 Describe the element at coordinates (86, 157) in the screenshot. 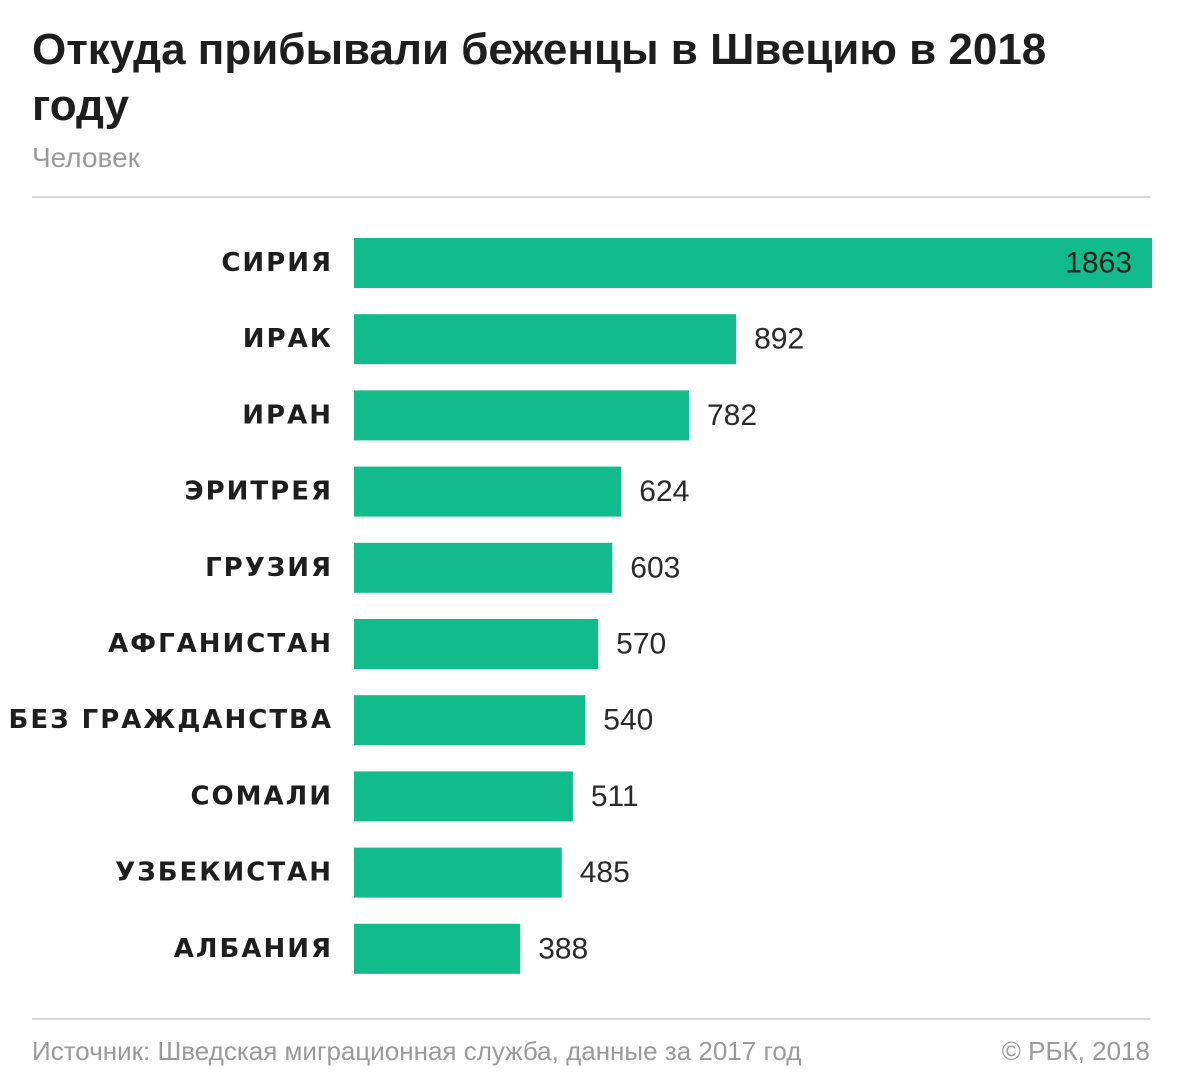

I see `chart-subtitle-unit: Человек` at that location.